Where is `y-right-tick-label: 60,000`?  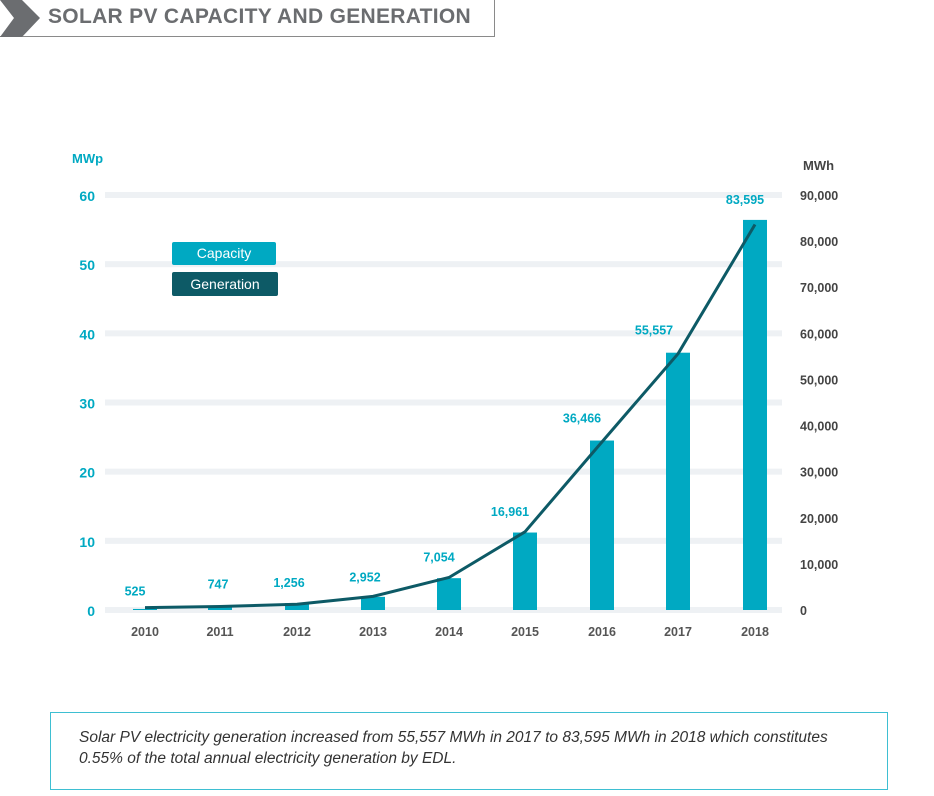
y-right-tick-label: 60,000 is located at coordinates (819, 334).